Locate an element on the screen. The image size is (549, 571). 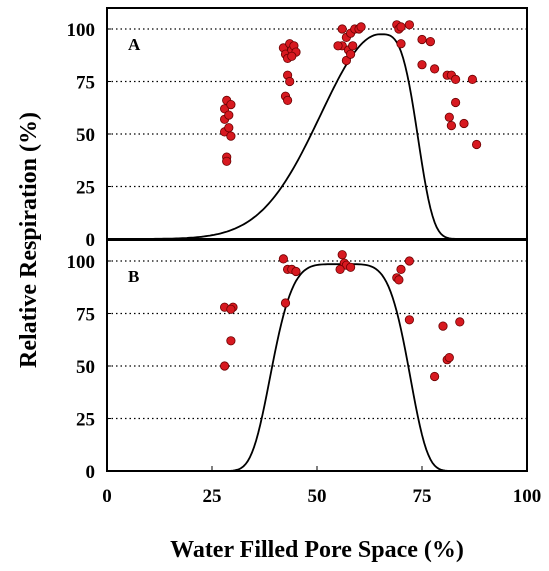
x-tick-label: 75 is located at coordinates (422, 496).